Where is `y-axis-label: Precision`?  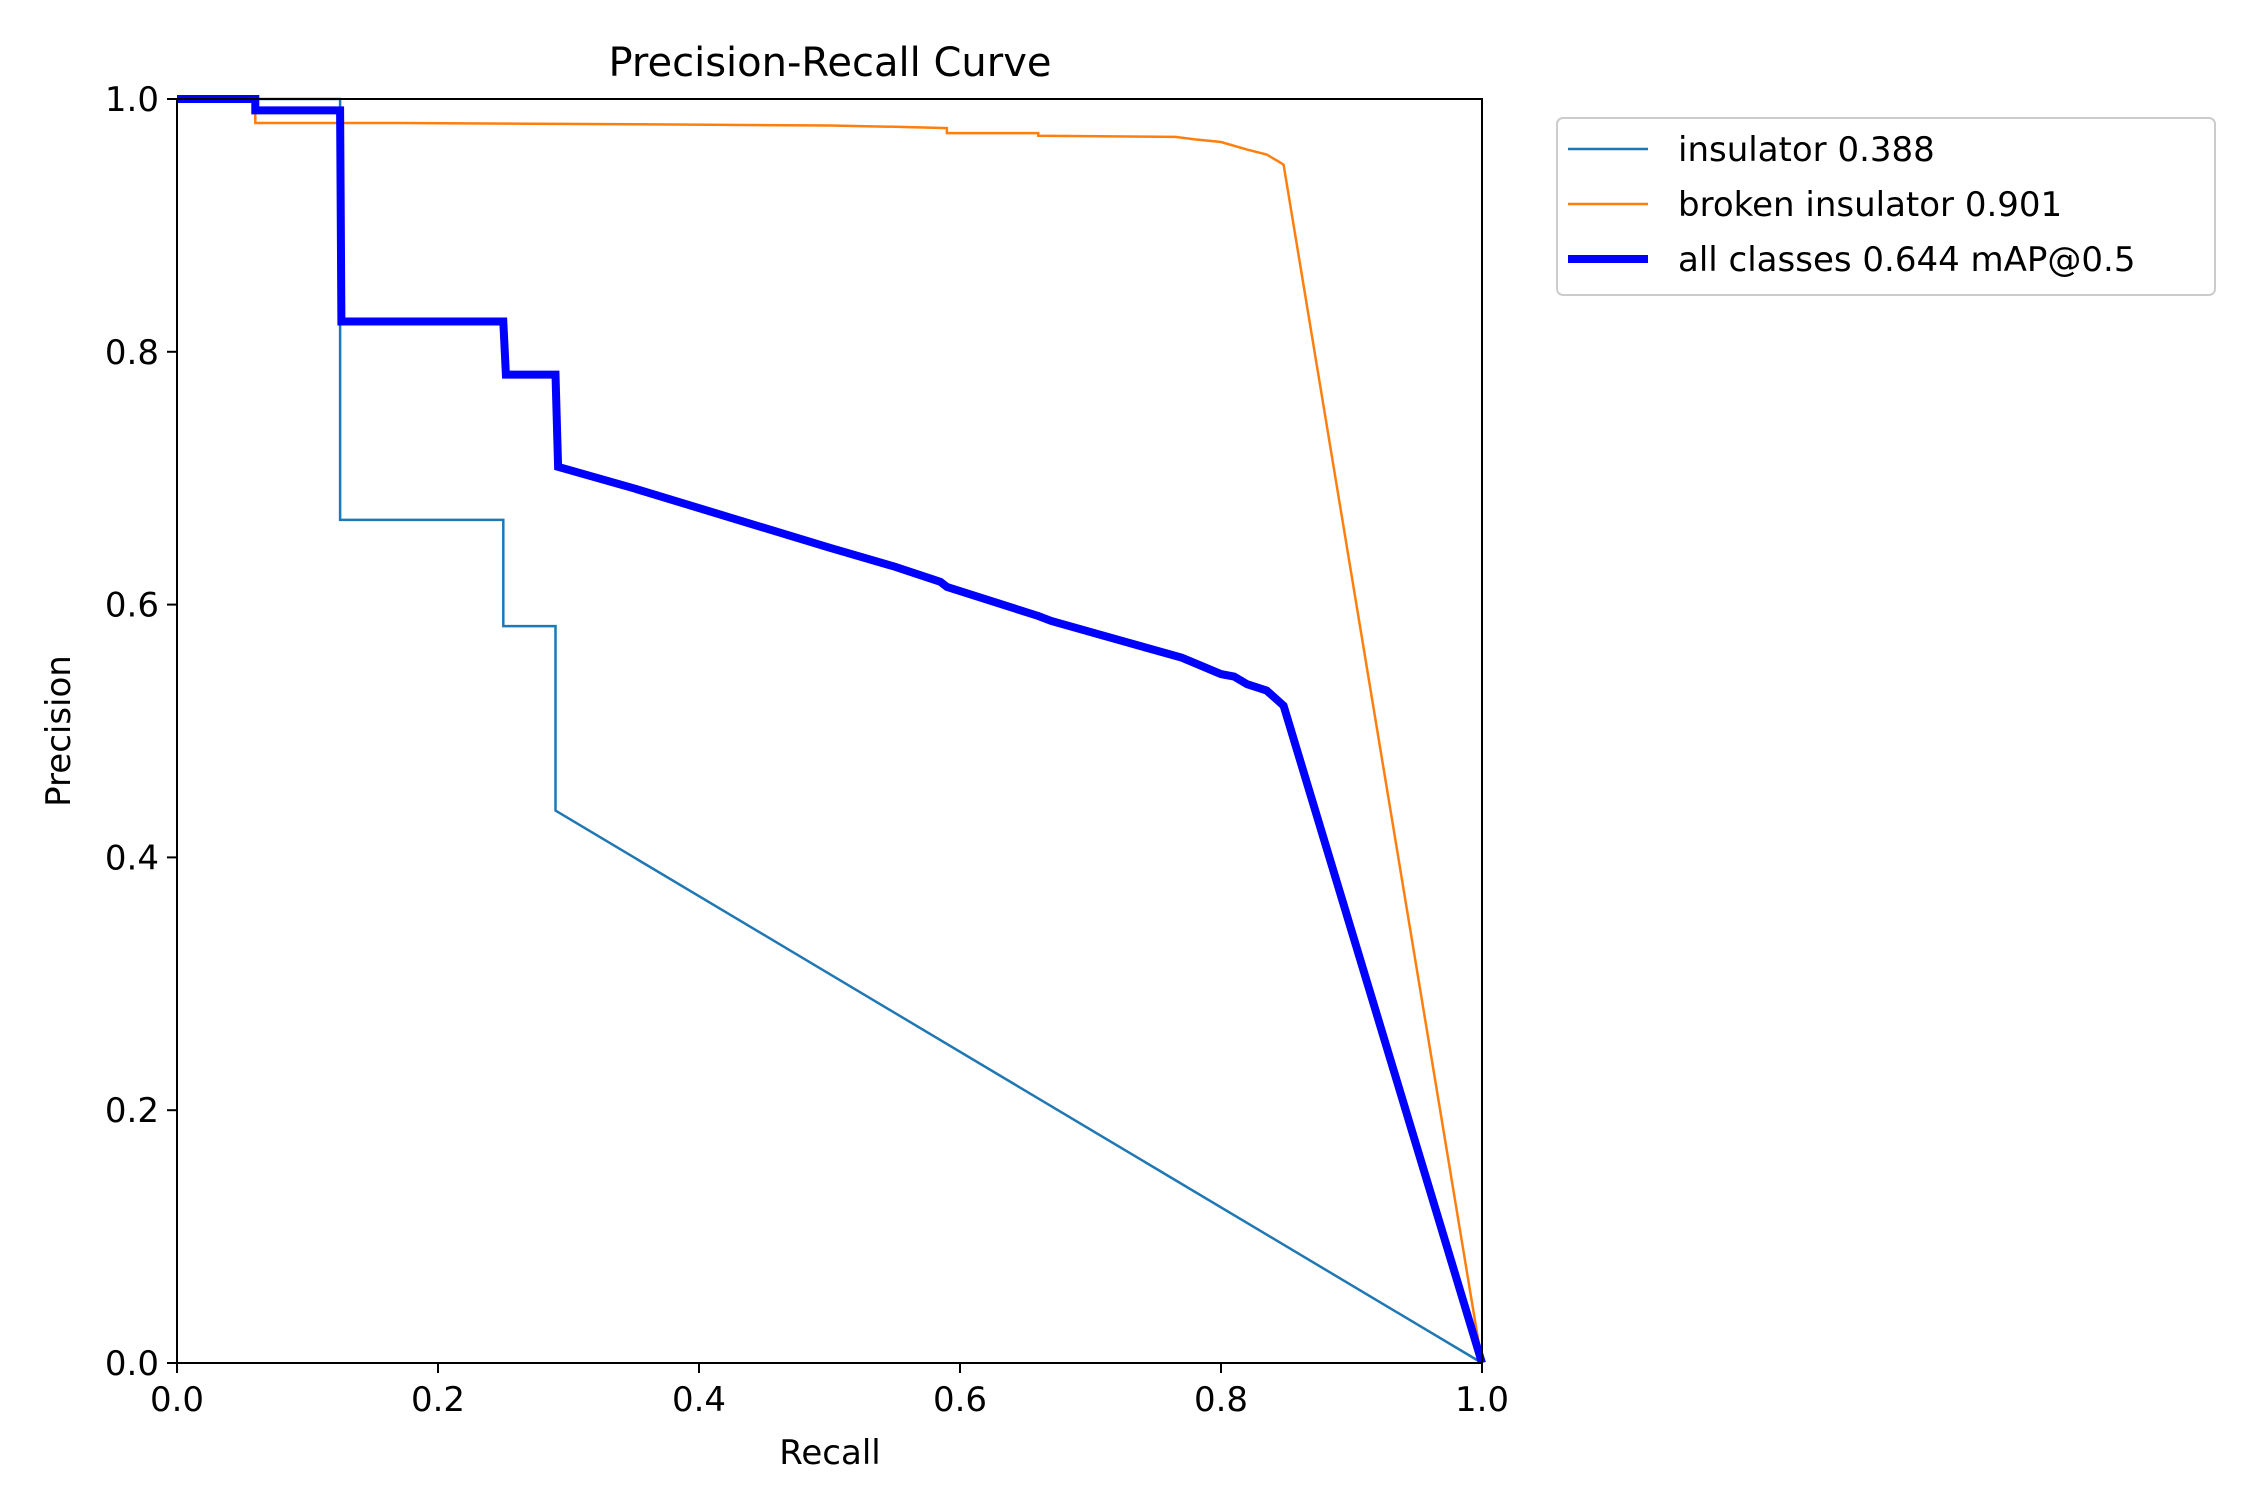 y-axis-label: Precision is located at coordinates (59, 731).